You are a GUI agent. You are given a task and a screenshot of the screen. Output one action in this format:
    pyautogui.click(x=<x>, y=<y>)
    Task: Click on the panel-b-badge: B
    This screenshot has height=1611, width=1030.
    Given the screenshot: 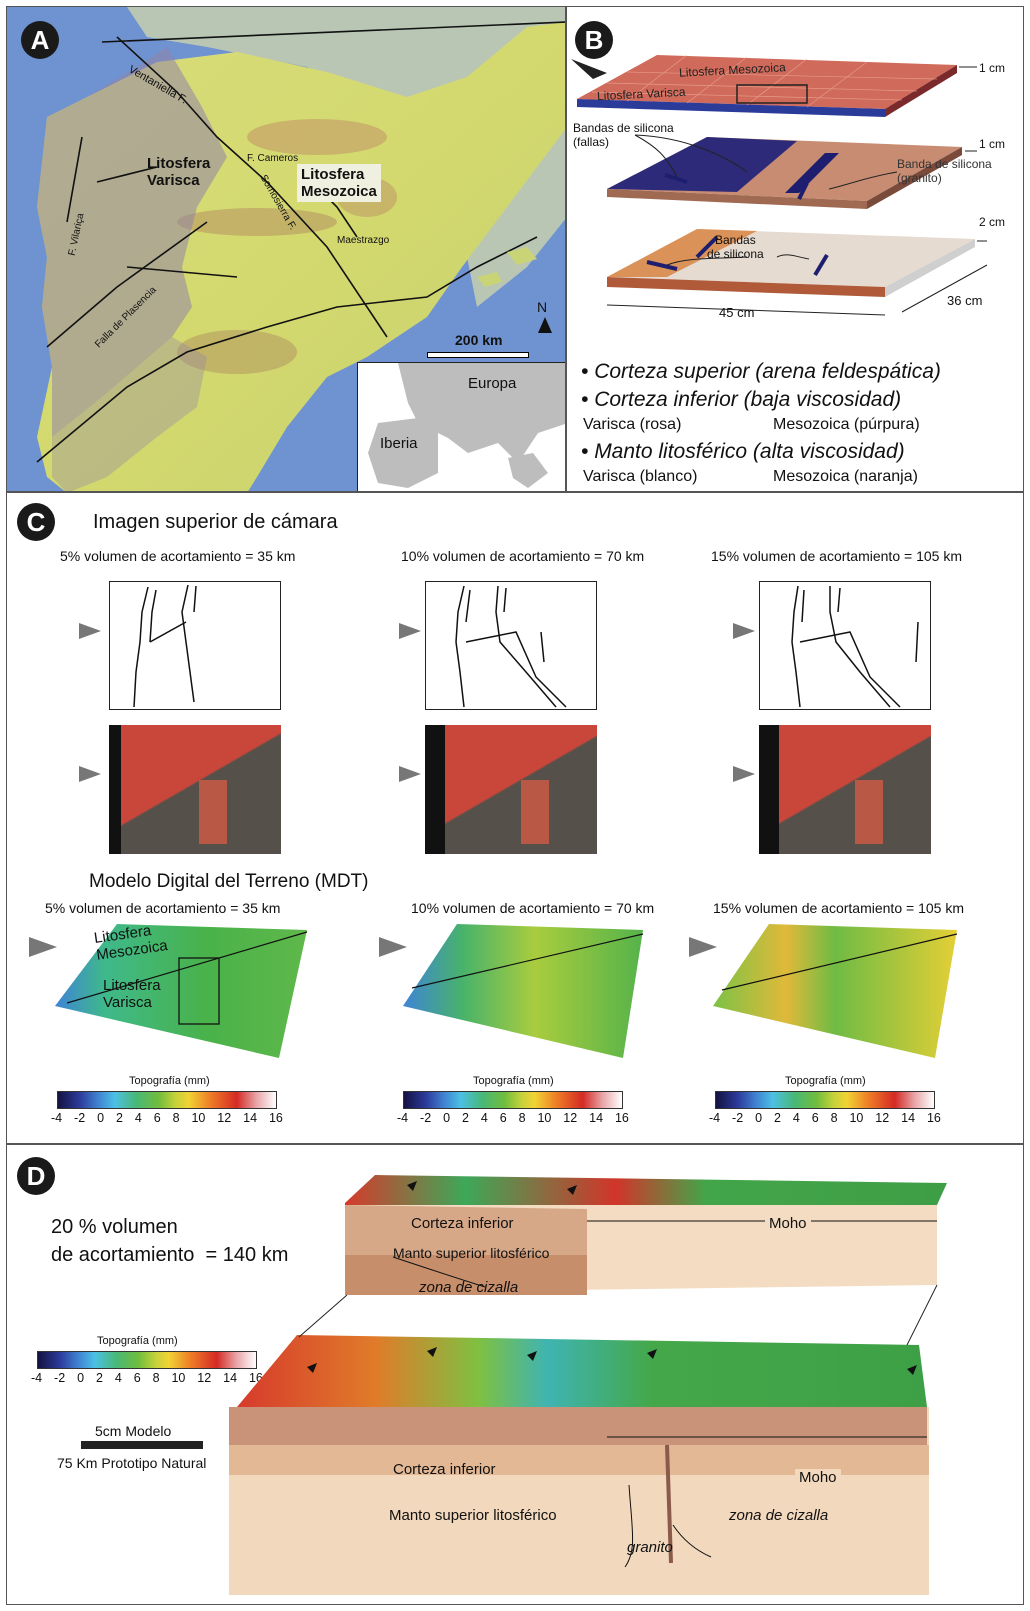 What is the action you would take?
    pyautogui.click(x=594, y=40)
    